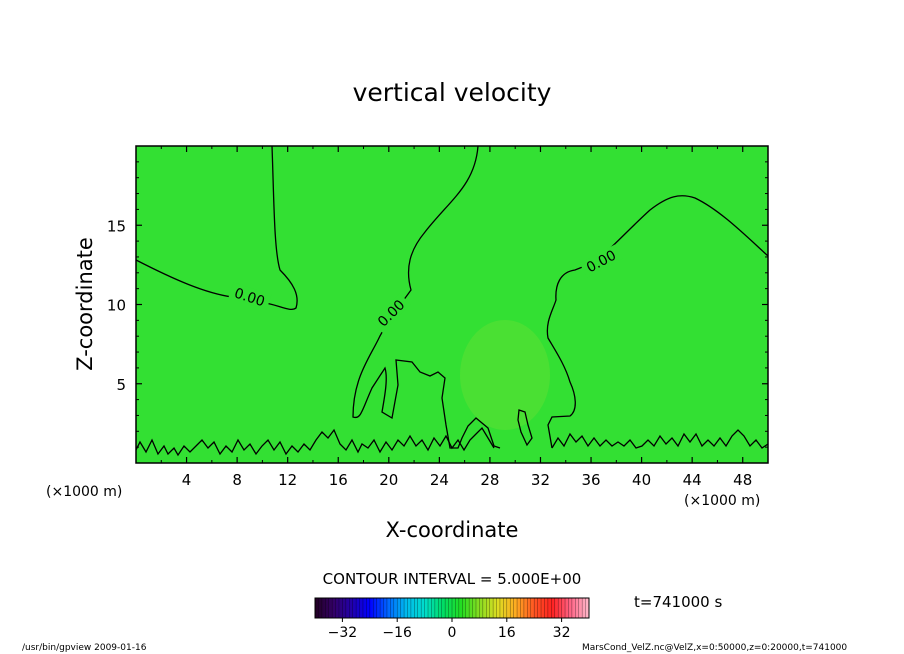 The height and width of the screenshot is (654, 904). I want to click on field-shading, so click(505, 375).